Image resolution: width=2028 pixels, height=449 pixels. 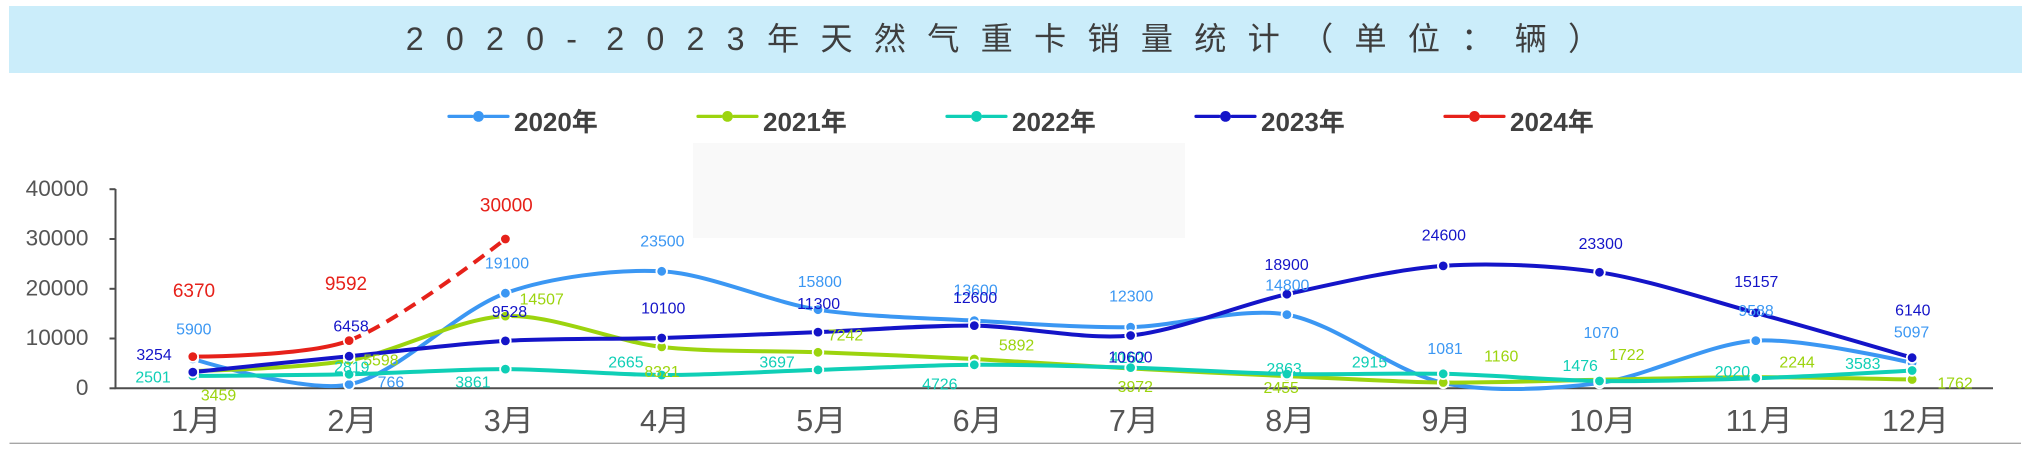 I want to click on svg-text: 2244, so click(x=1797, y=362).